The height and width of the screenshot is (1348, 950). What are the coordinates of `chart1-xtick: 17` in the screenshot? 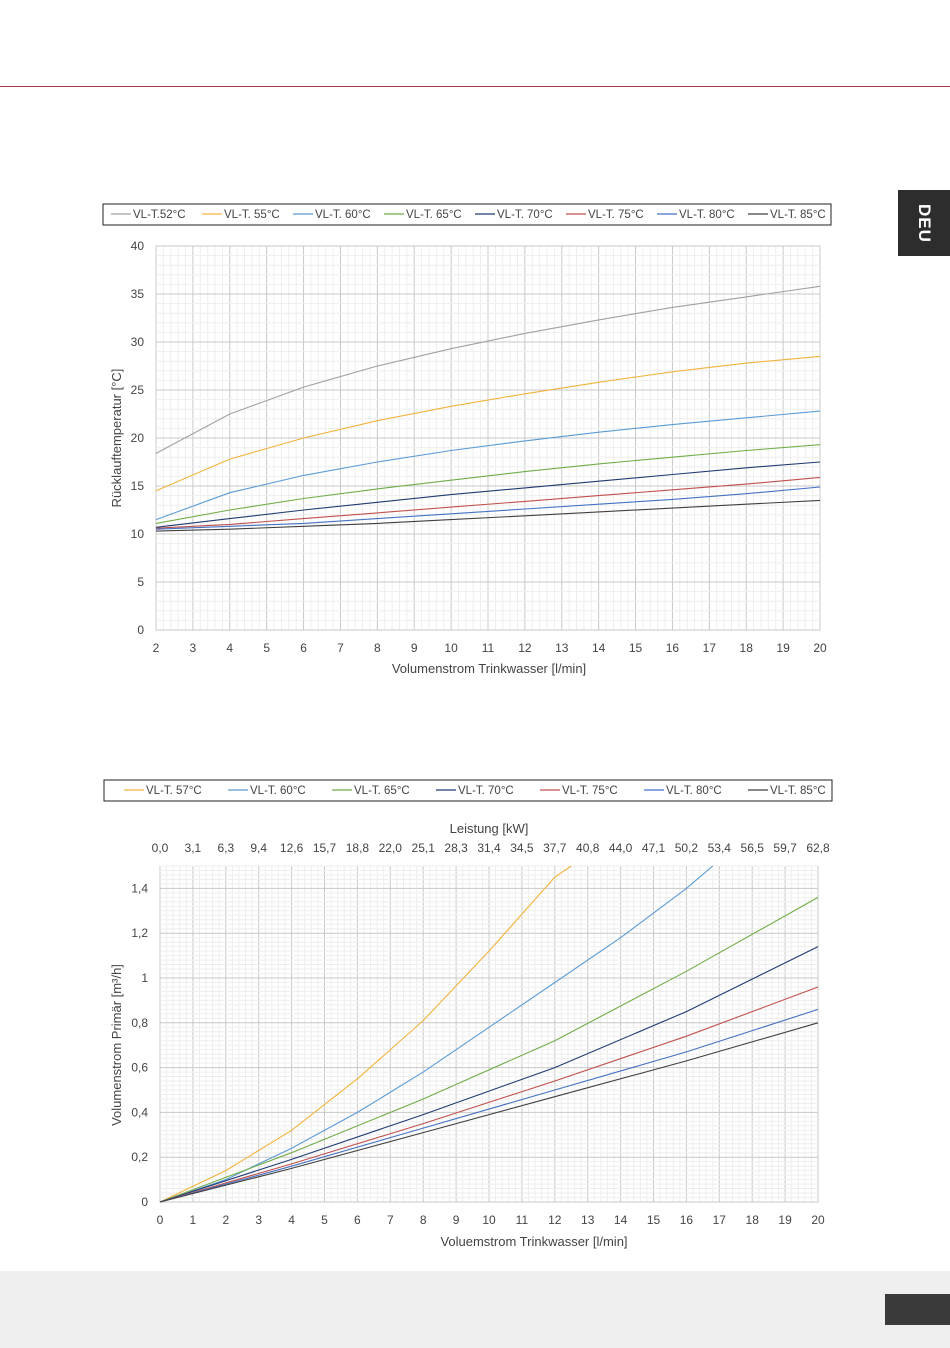 It's located at (710, 648).